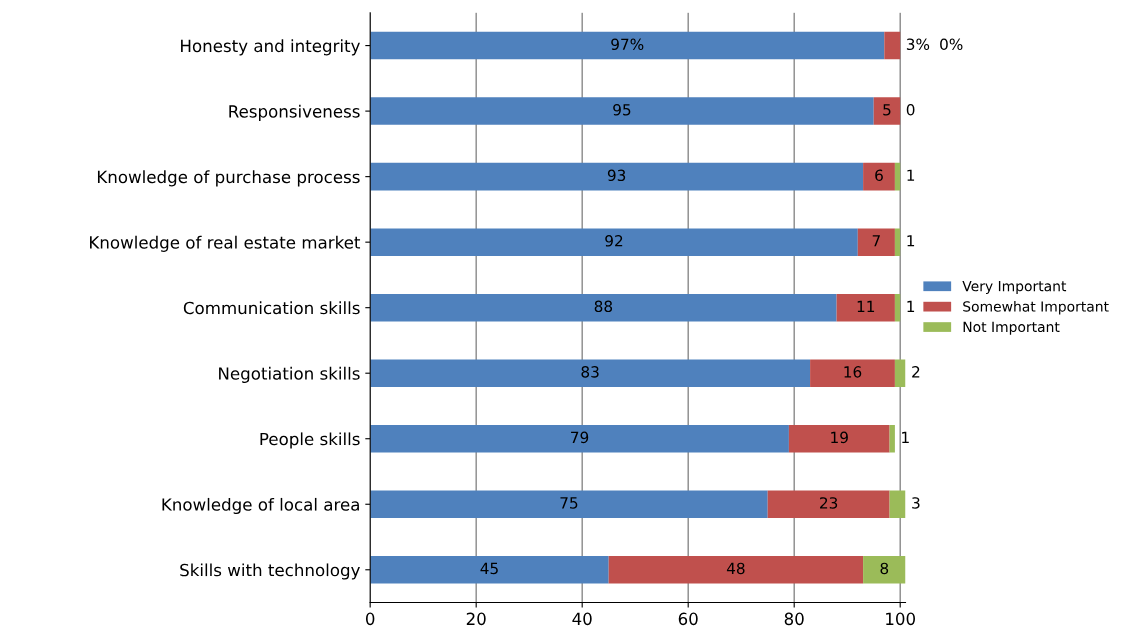  I want to click on data-label: 19, so click(839, 437).